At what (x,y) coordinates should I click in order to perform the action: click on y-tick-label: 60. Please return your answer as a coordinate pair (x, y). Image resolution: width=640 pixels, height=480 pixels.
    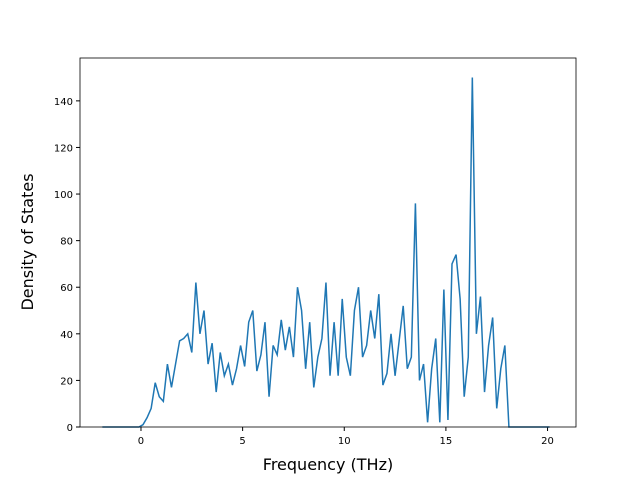
    Looking at the image, I should click on (66, 288).